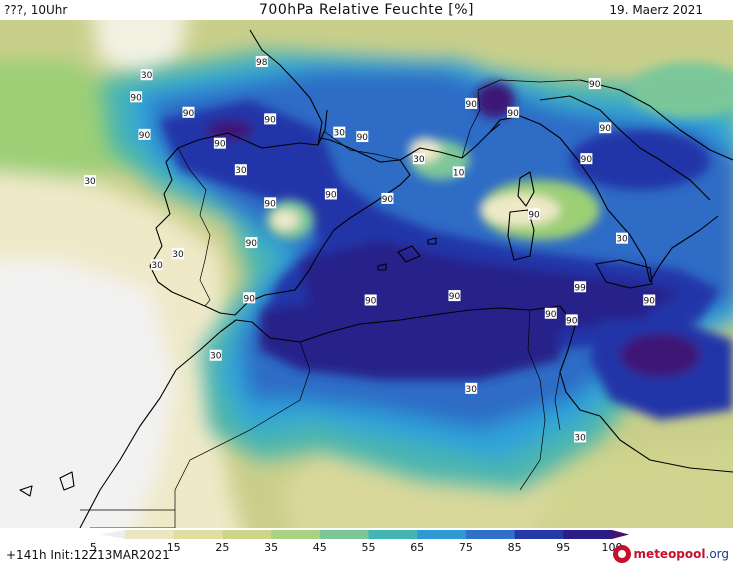 The width and height of the screenshot is (733, 566). Describe the element at coordinates (640, 160) in the screenshot. I see `field-darkblue-adriatic` at that location.